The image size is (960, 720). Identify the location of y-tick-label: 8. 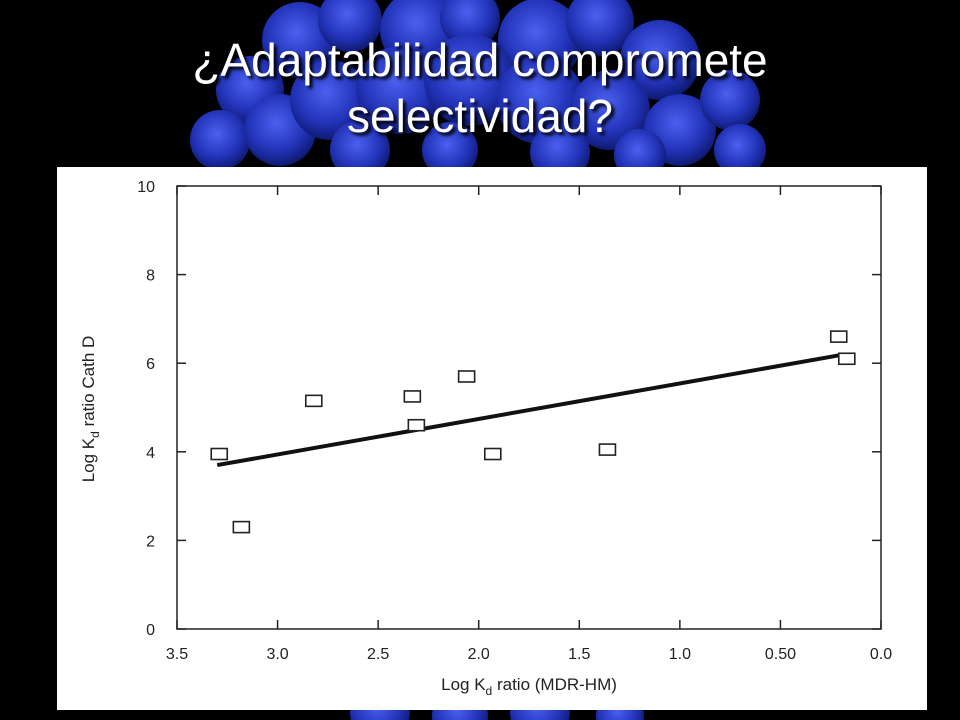
(150, 276).